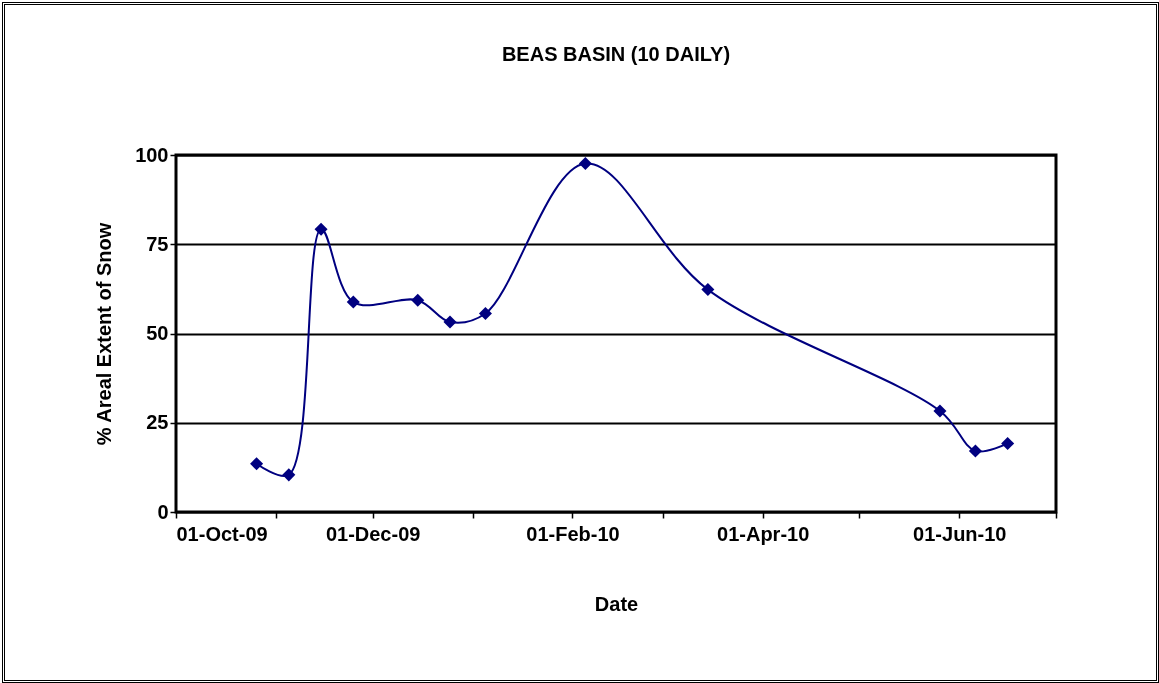 The width and height of the screenshot is (1159, 683). Describe the element at coordinates (152, 154) in the screenshot. I see `y-tick-label: 100` at that location.